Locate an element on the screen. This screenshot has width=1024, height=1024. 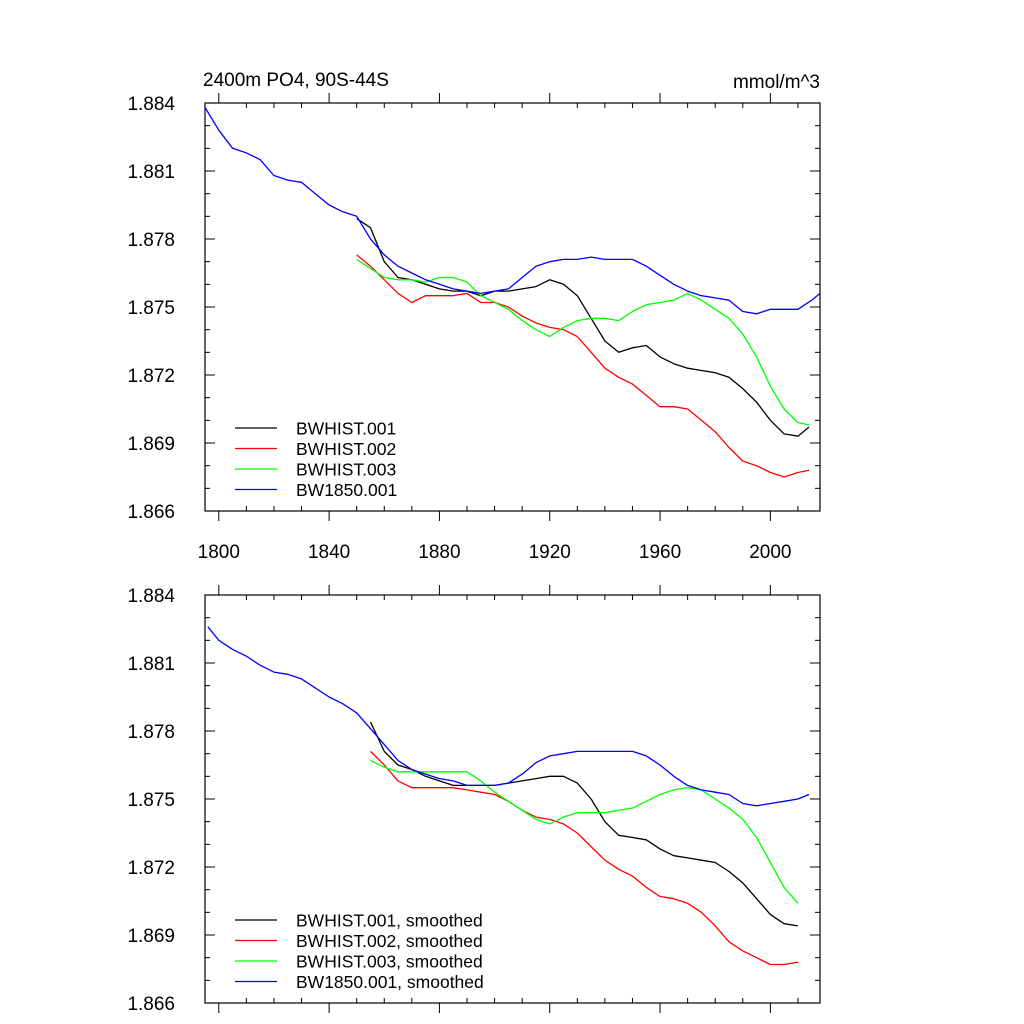
chart-title: 2400m PO4, 90S-44S is located at coordinates (296, 80).